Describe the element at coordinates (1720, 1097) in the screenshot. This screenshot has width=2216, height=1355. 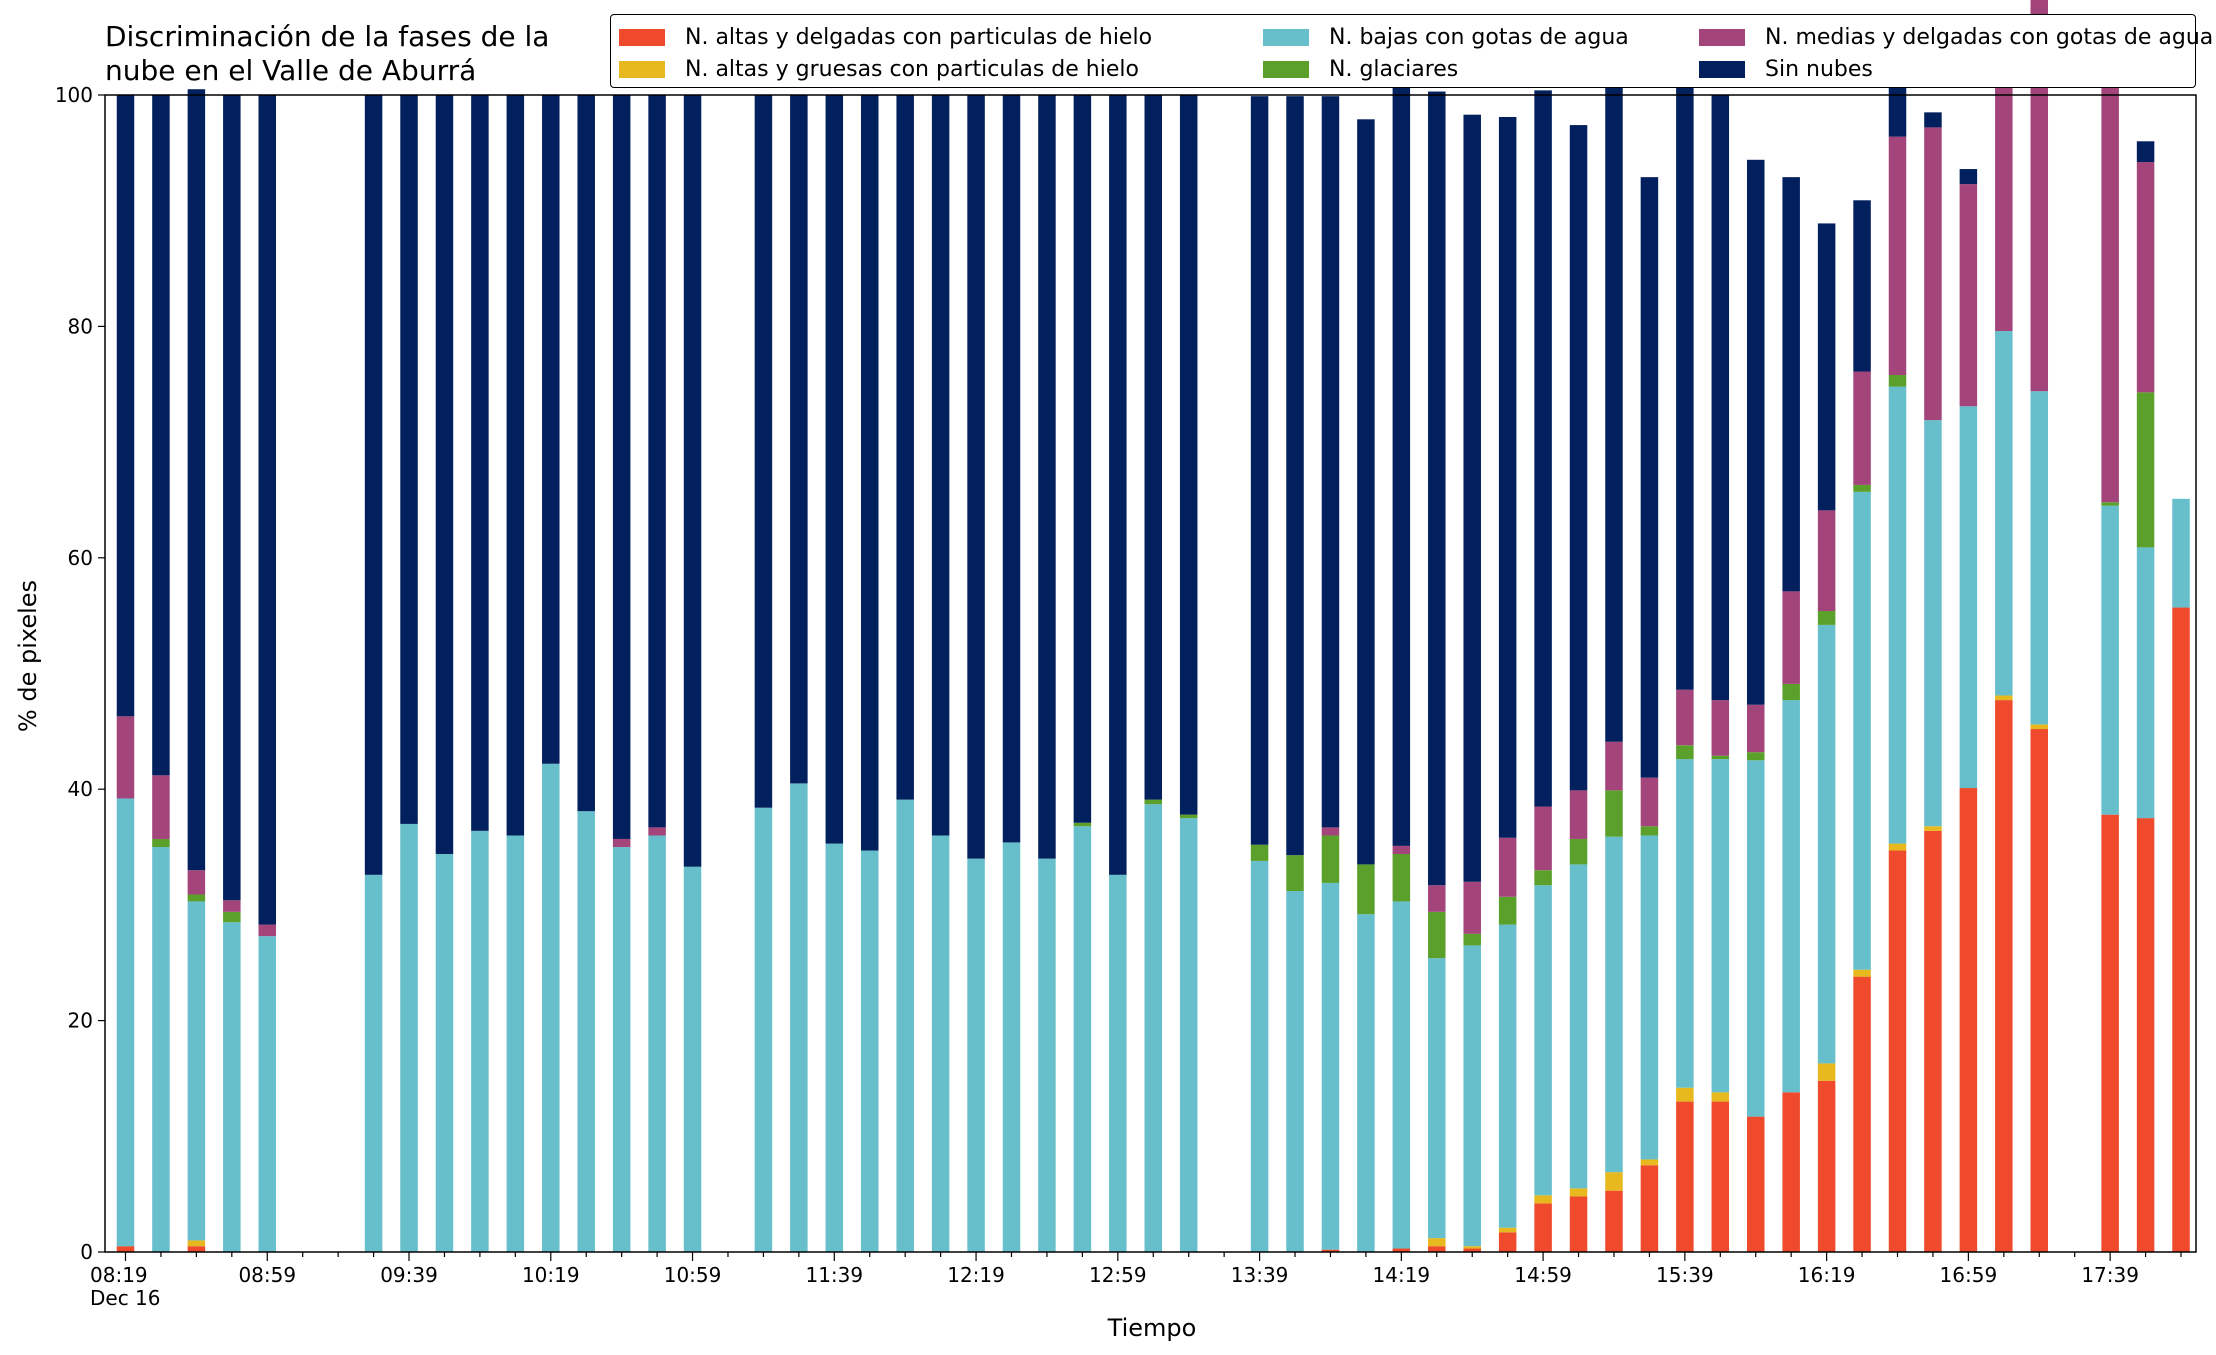
I see `bar-segment-s1-b41` at that location.